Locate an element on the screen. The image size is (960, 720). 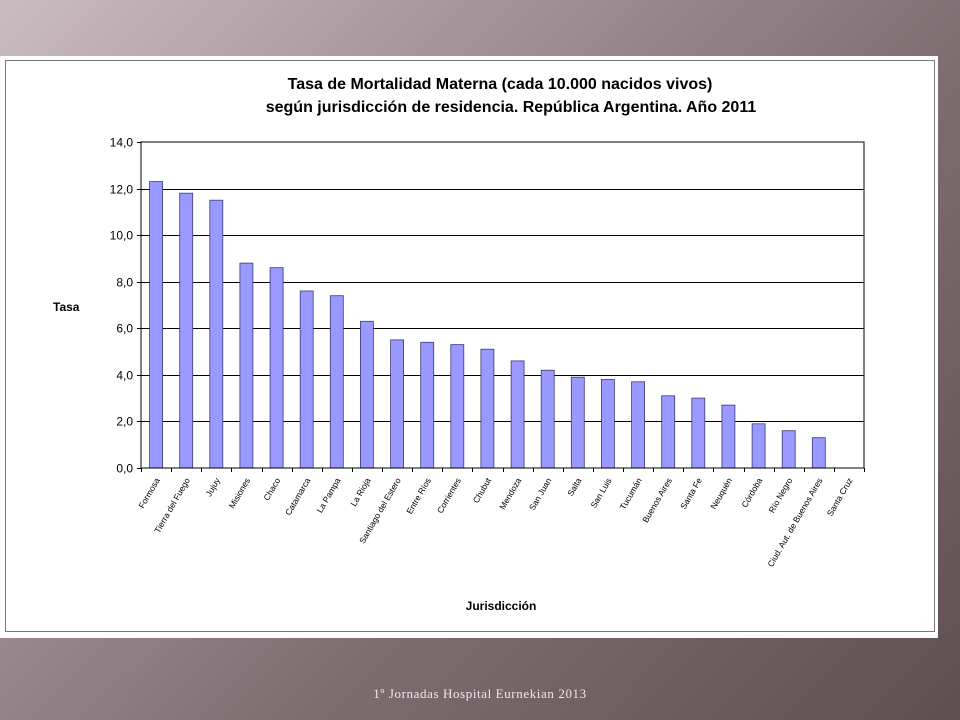
y-axis-label: Tasa is located at coordinates (66, 307).